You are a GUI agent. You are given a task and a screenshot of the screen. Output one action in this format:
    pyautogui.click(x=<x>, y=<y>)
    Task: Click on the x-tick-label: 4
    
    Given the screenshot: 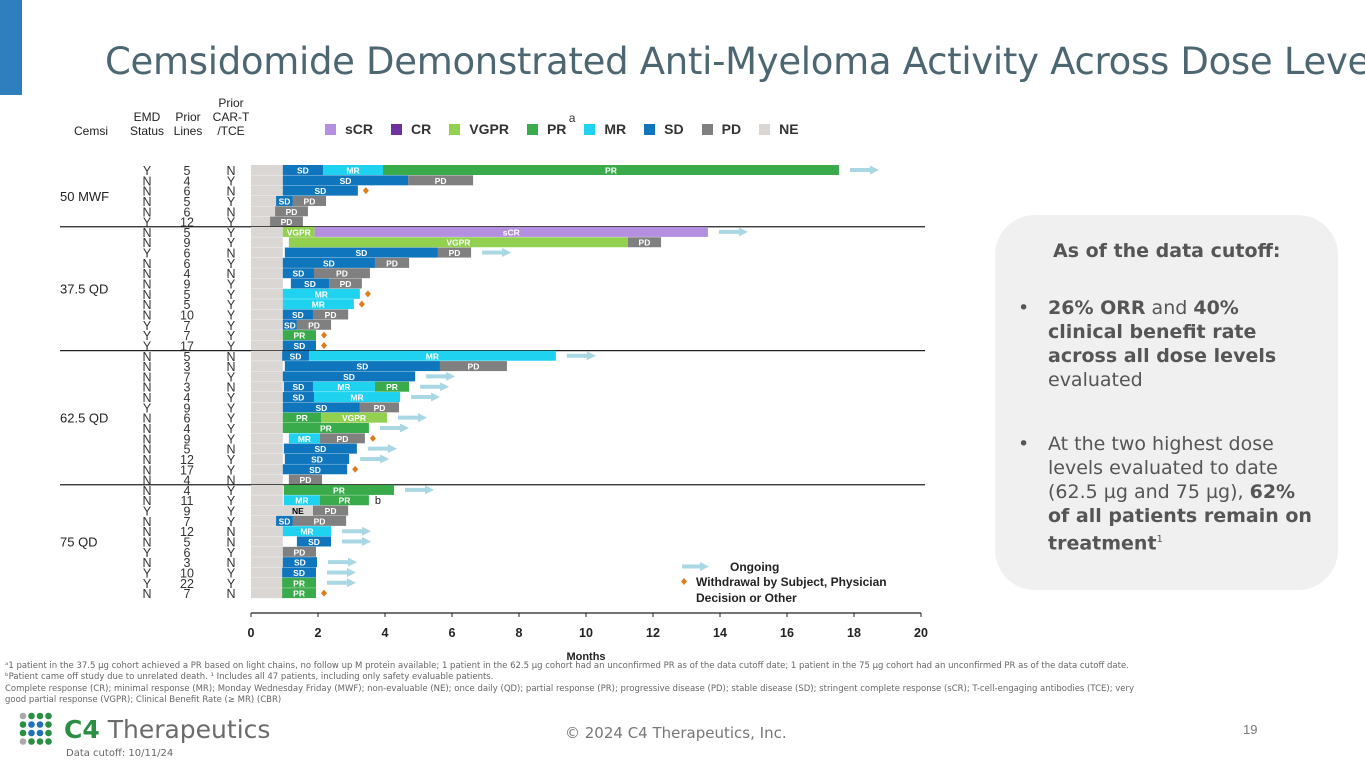 What is the action you would take?
    pyautogui.click(x=385, y=633)
    